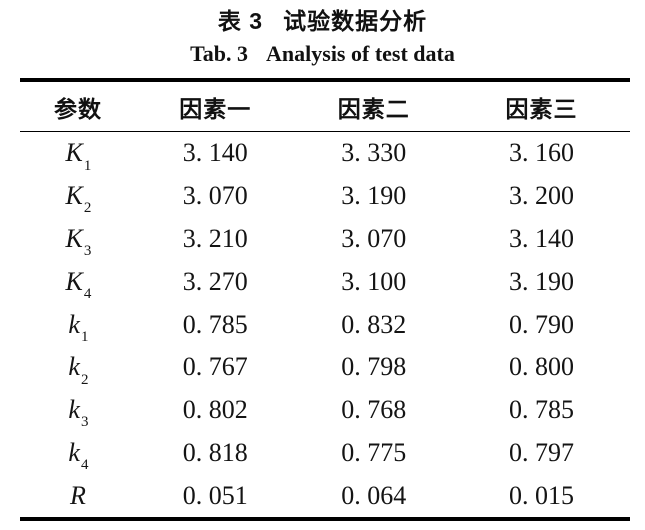 This screenshot has width=645, height=530. What do you see at coordinates (325, 453) in the screenshot?
I see `table-row: k4 0. 818 0. 775 0. 797` at bounding box center [325, 453].